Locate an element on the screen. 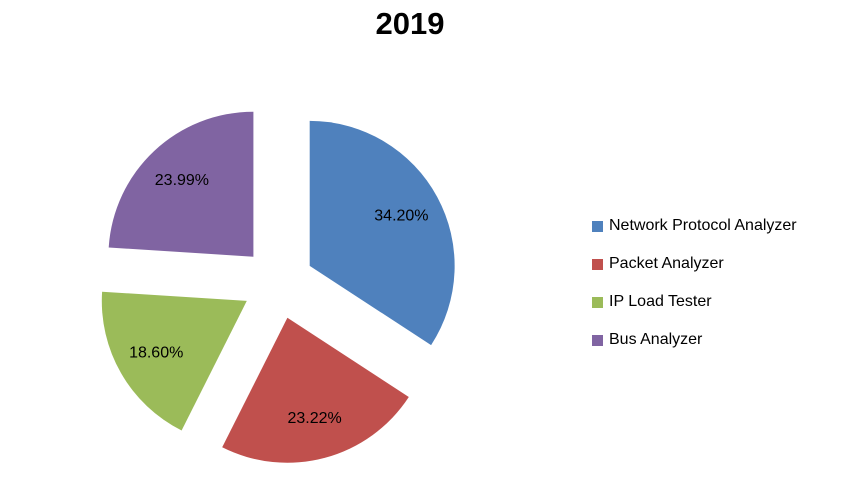 Image resolution: width=848 pixels, height=494 pixels. pie-slice-label: 23.22% is located at coordinates (314, 418).